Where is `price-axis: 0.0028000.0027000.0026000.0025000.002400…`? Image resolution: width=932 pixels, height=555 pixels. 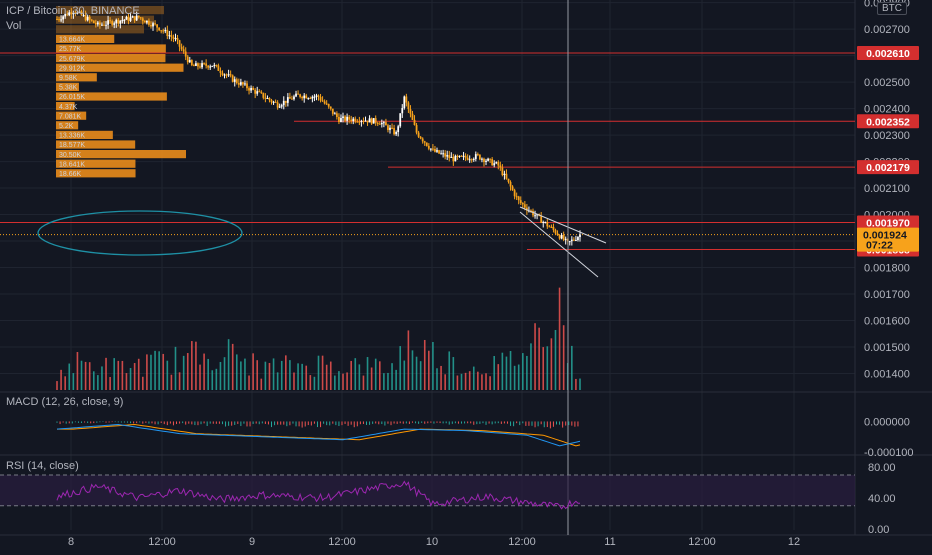 price-axis: 0.0028000.0027000.0026000.0025000.002400… is located at coordinates (888, 268).